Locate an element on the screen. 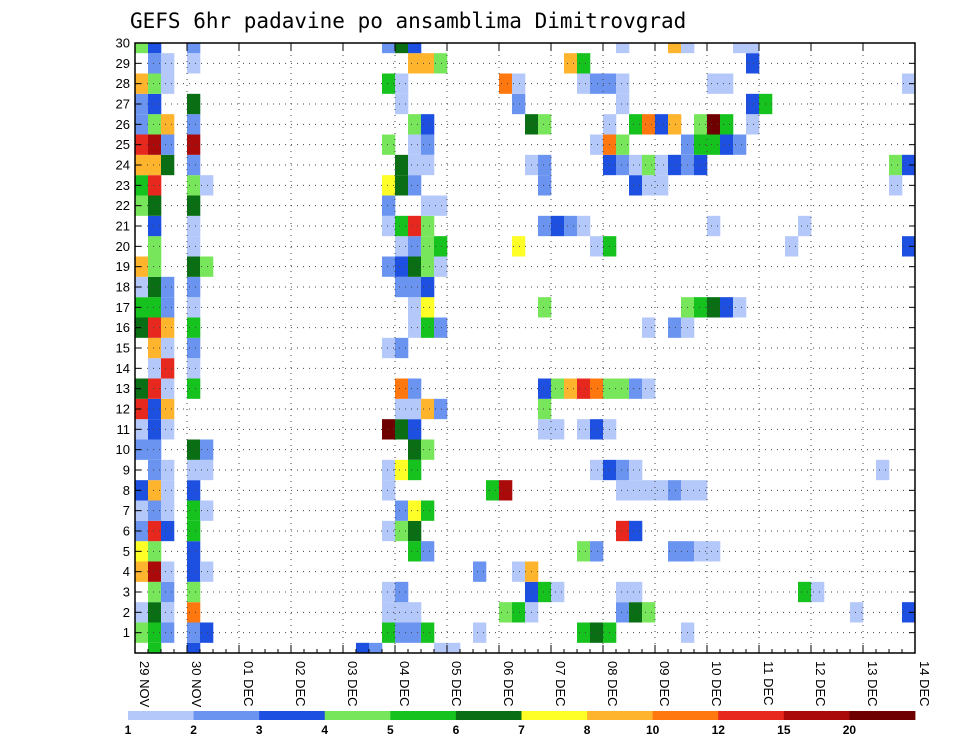  y-tick-label: 5 is located at coordinates (126, 551).